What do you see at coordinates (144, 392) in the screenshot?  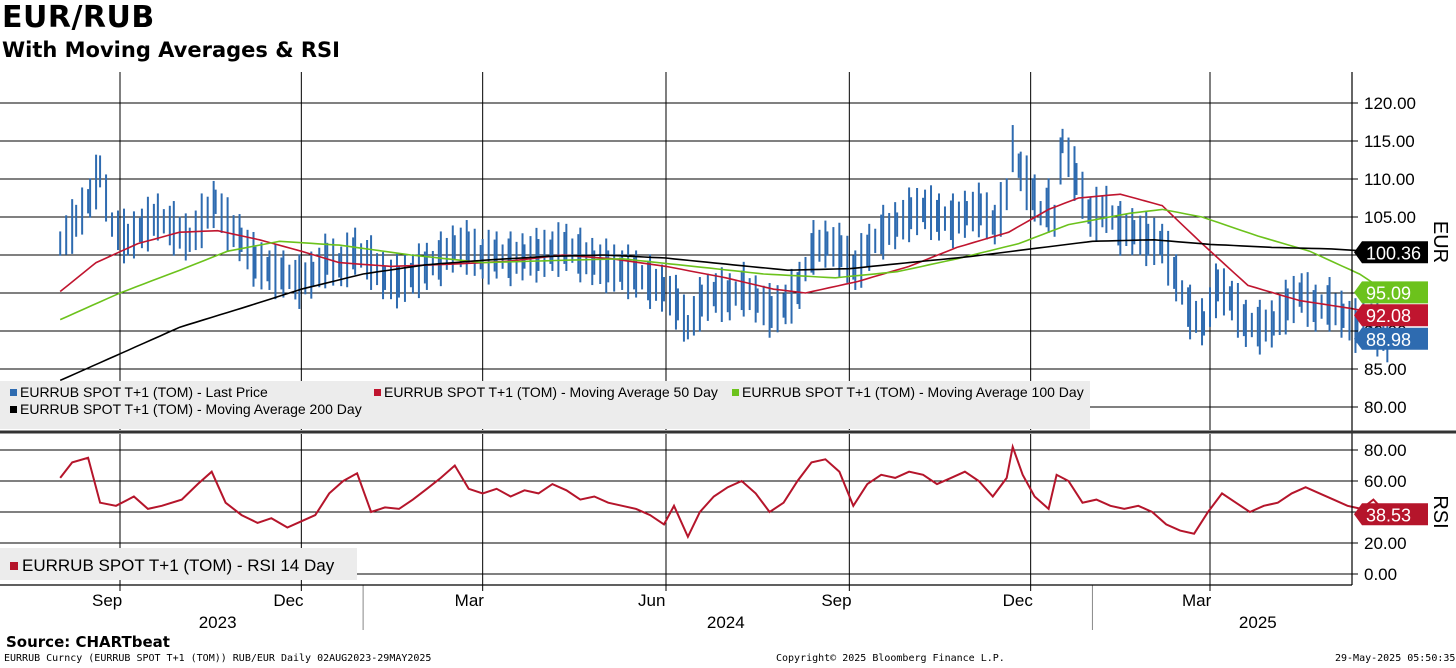 I see `legend-label: EURRUB SPOT T+1 (TOM) - Last Price` at bounding box center [144, 392].